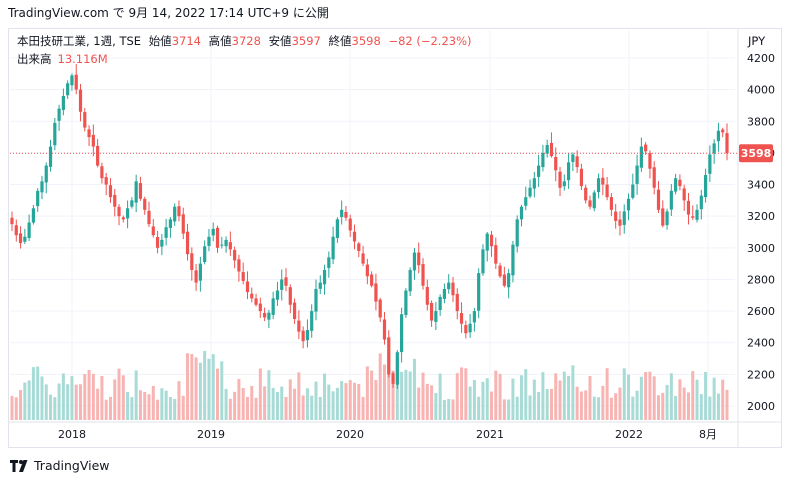  Describe the element at coordinates (72, 465) in the screenshot. I see `footer-brand: TradingView` at that location.